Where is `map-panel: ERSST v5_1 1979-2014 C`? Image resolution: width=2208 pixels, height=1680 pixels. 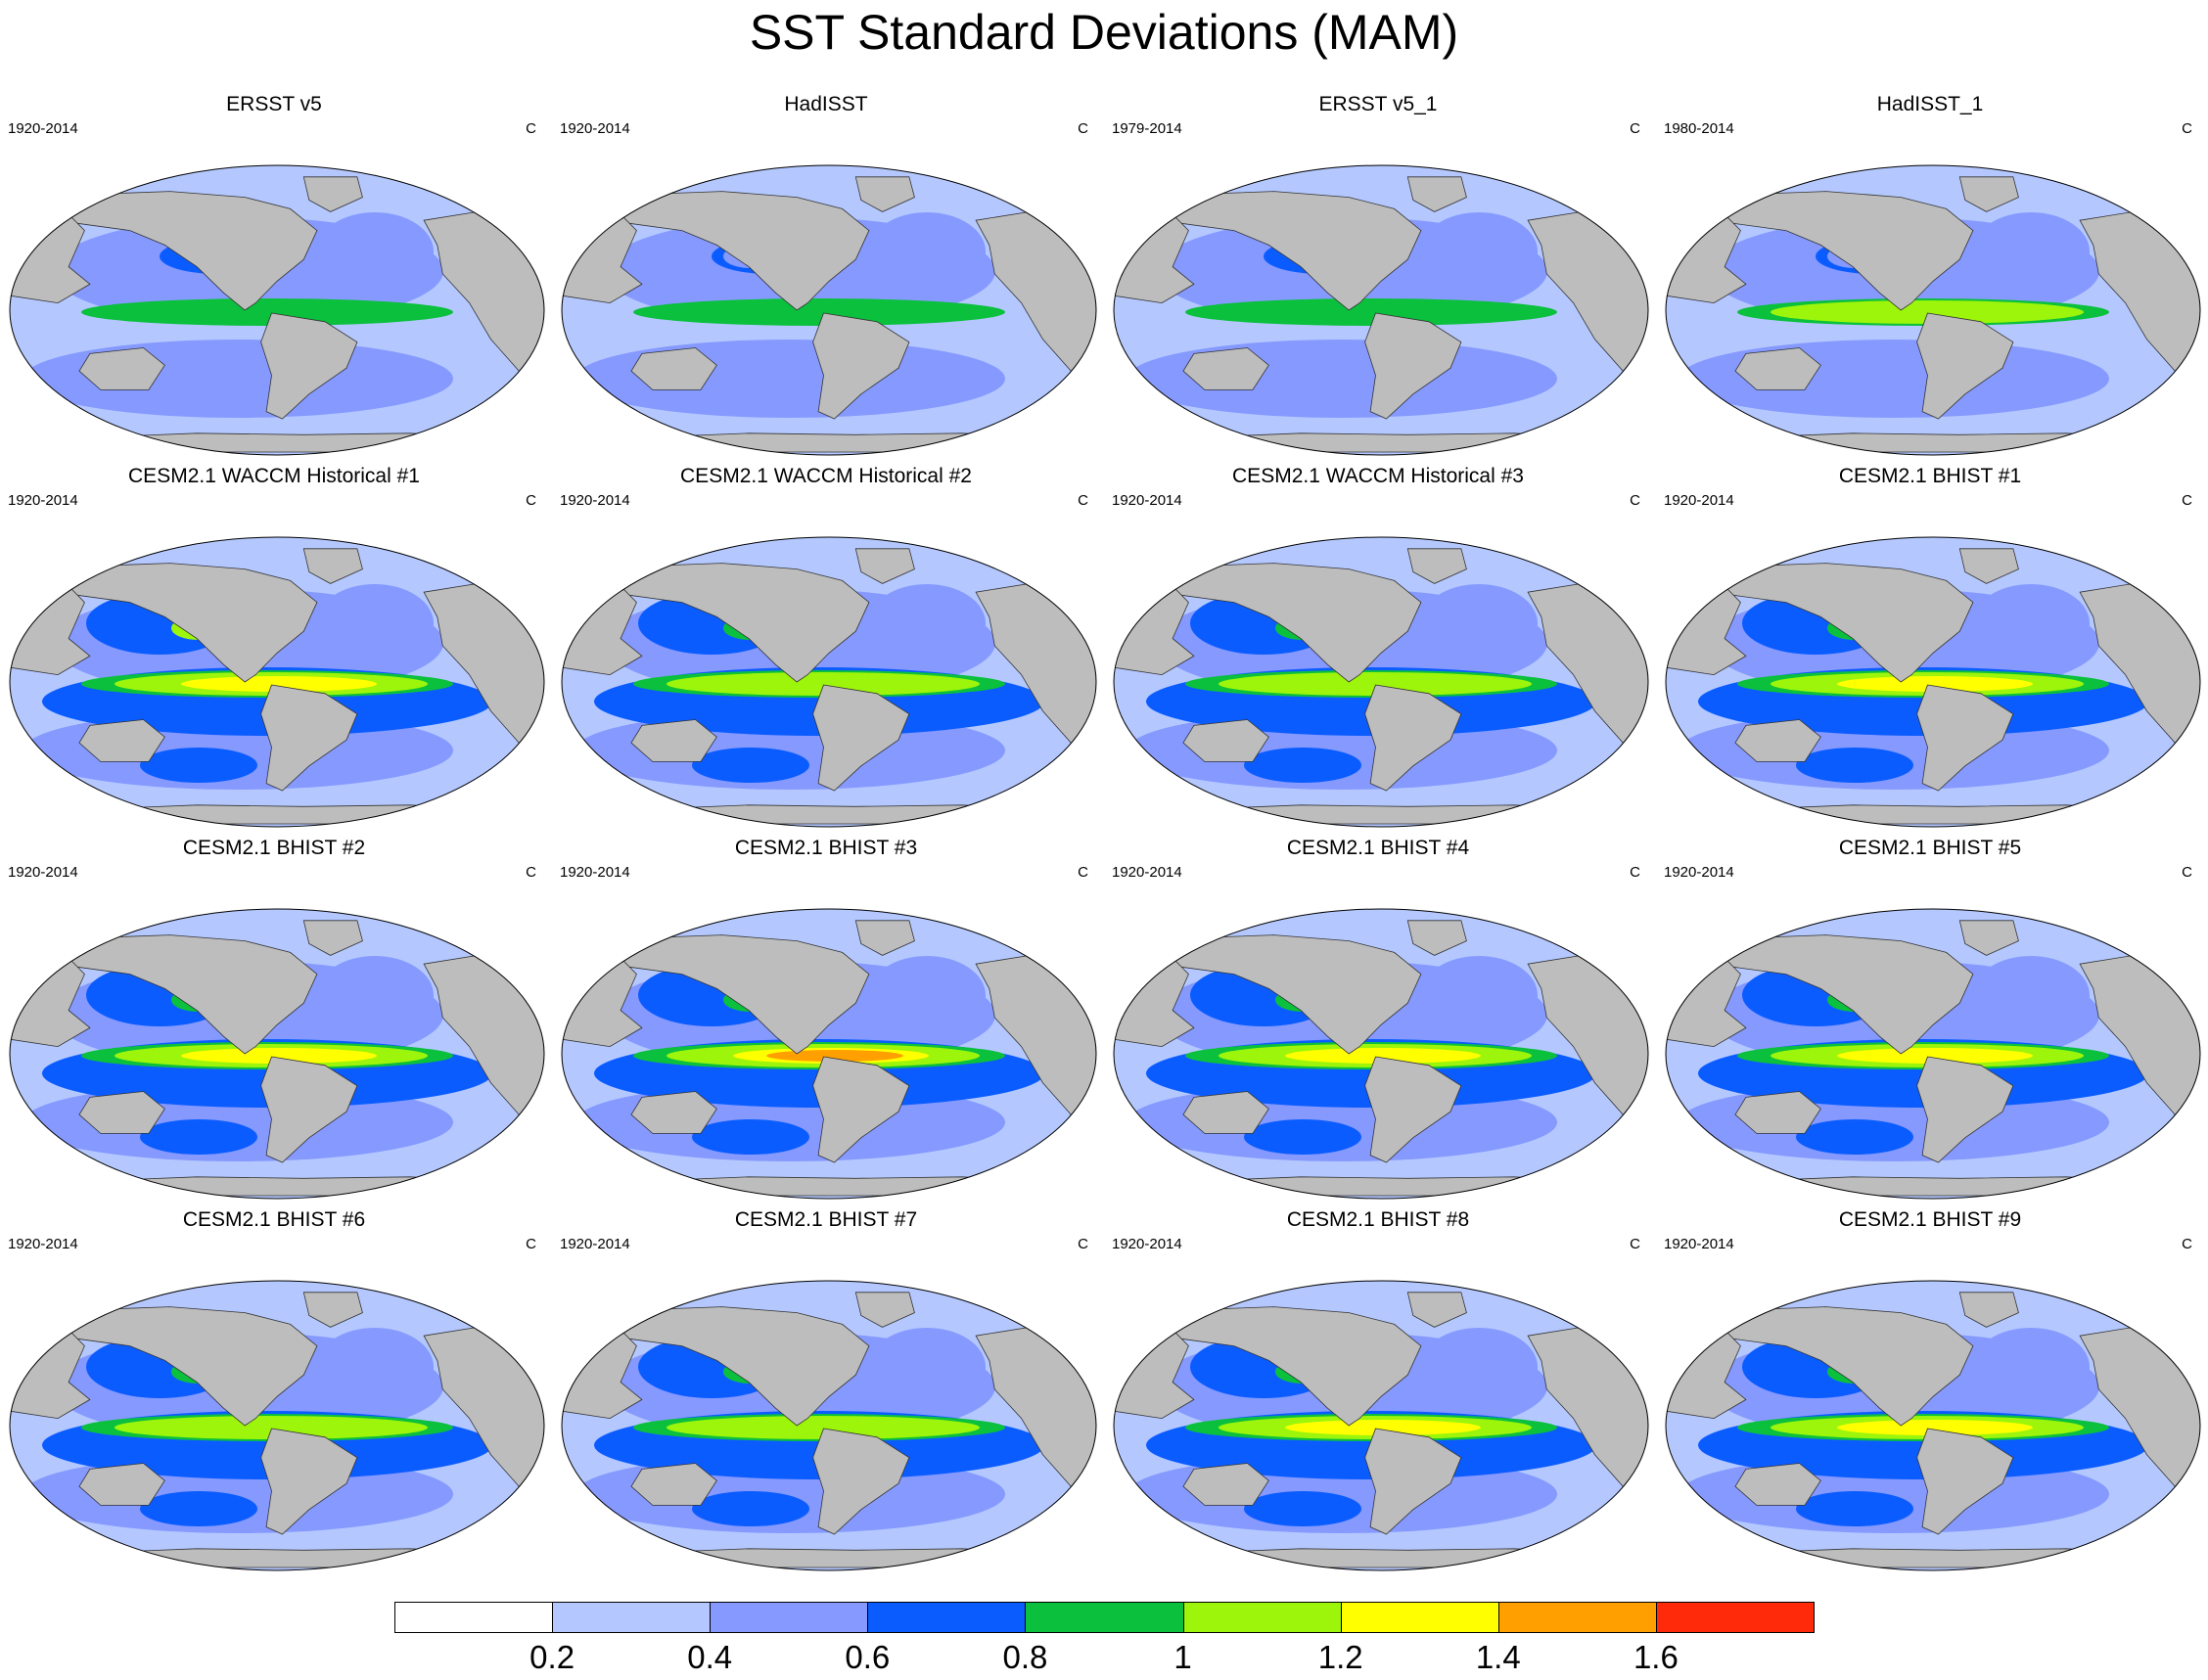
map-panel: ERSST v5_1 1979-2014 C is located at coordinates (1378, 279).